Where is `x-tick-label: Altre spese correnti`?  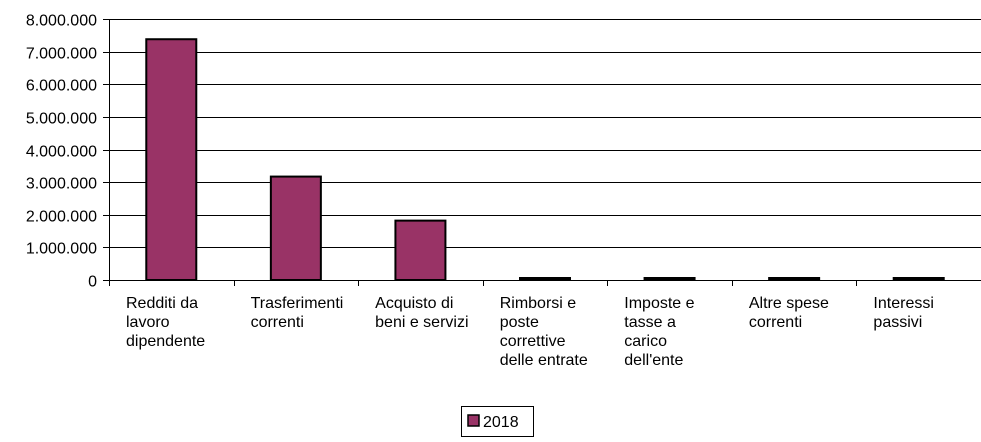
x-tick-label: Altre spese correnti is located at coordinates (789, 313).